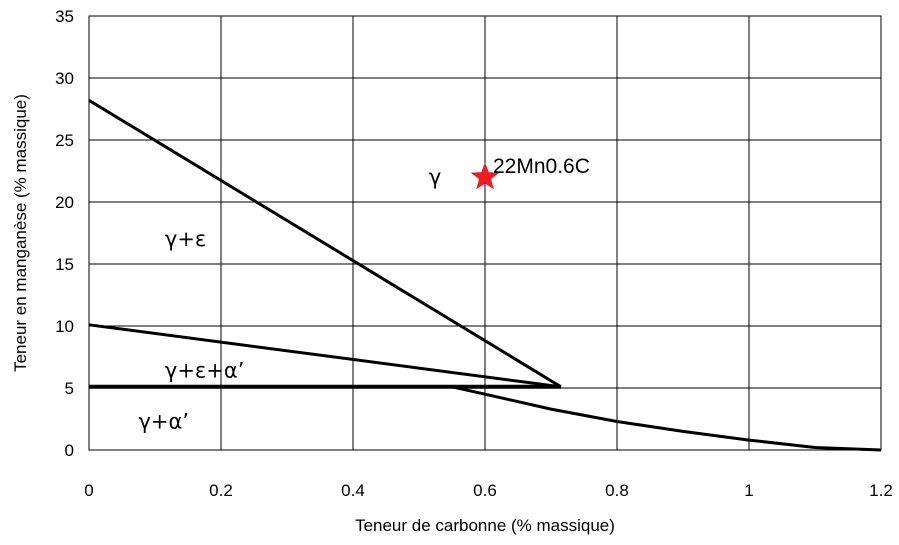 This screenshot has width=899, height=545. Describe the element at coordinates (185, 239) in the screenshot. I see `phase-region-label: γ+ε` at that location.